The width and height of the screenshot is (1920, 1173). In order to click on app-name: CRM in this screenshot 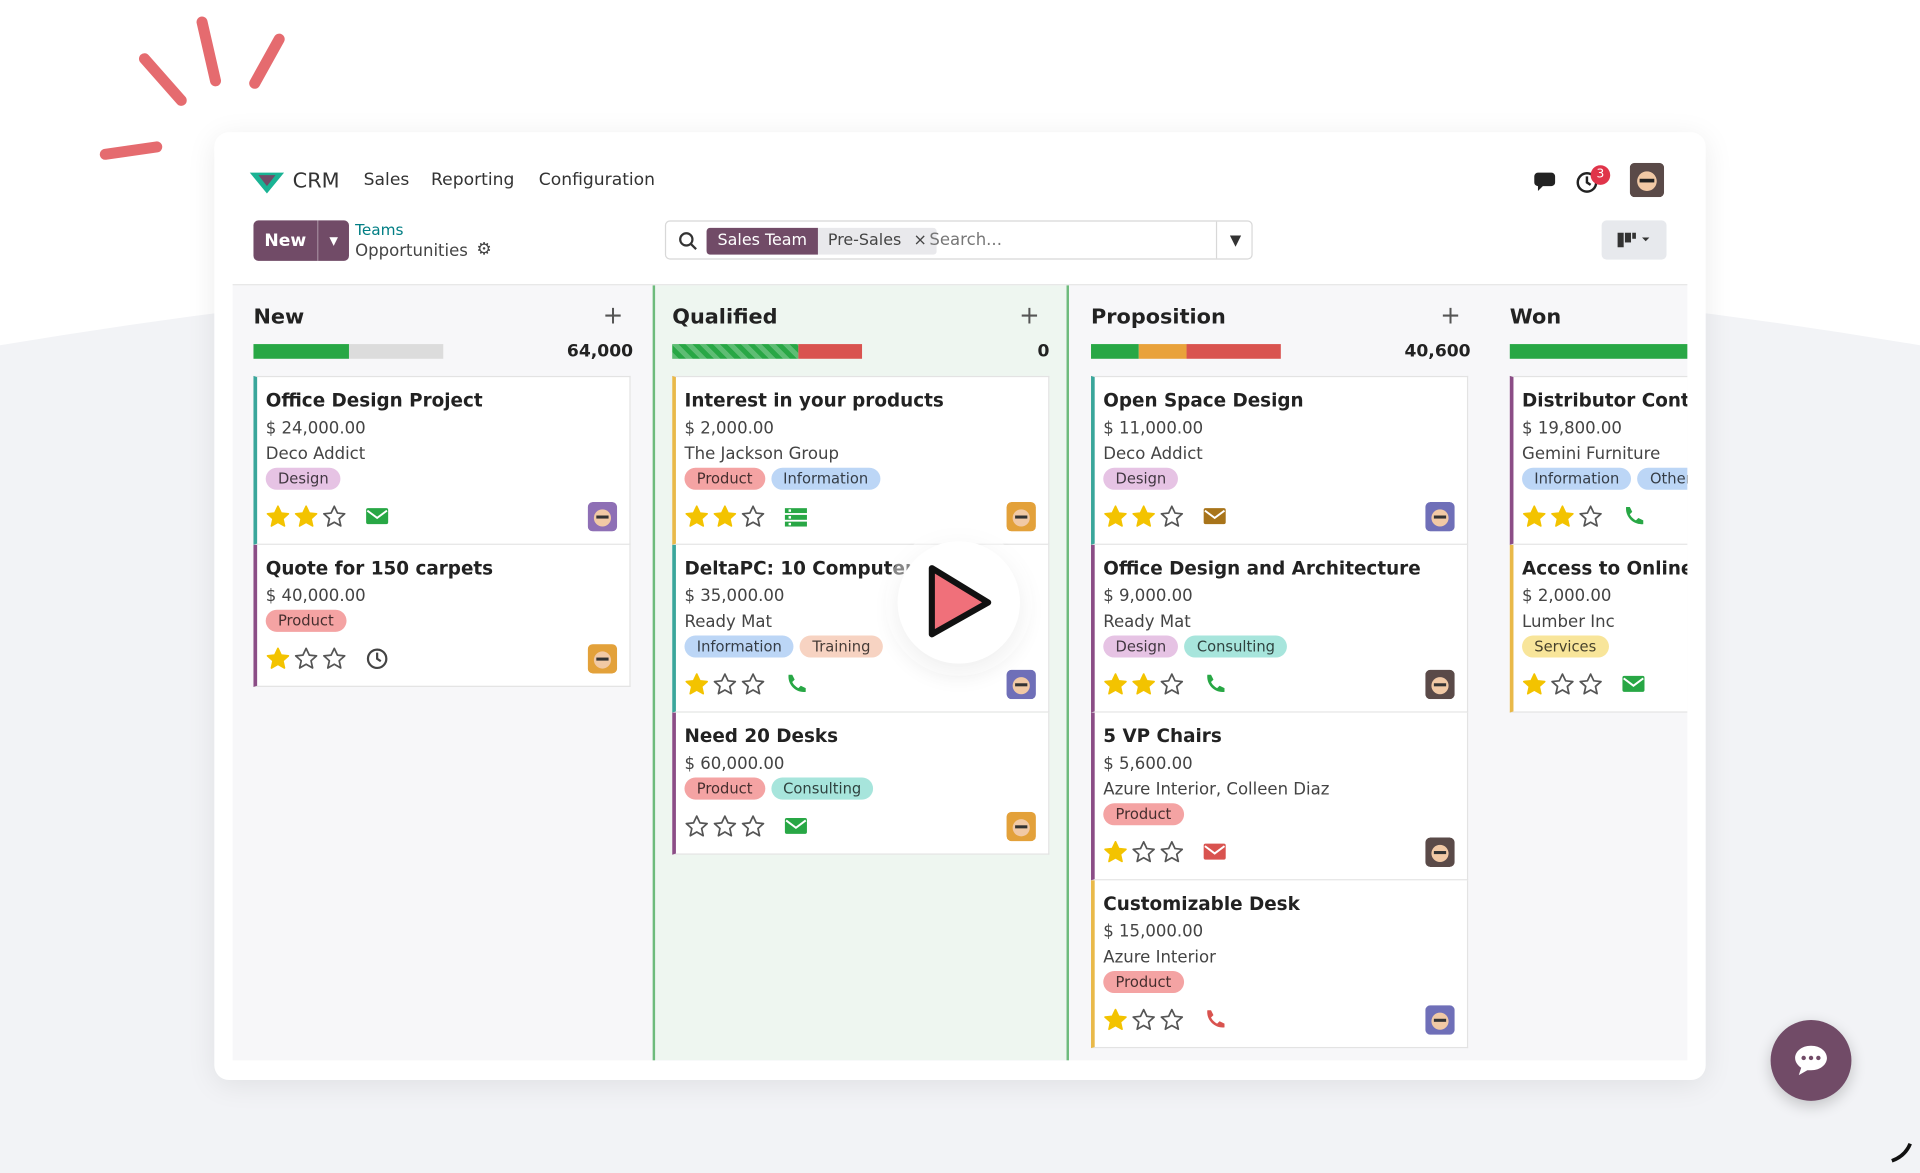, I will do `click(316, 181)`.